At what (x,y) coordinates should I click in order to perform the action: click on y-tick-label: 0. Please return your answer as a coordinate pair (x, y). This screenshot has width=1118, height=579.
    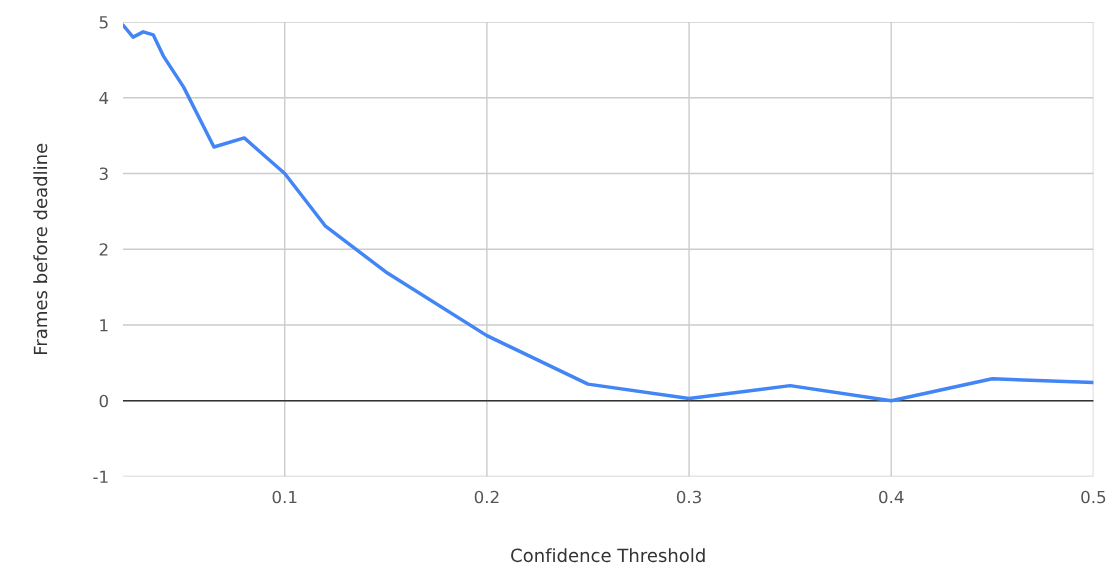
    Looking at the image, I should click on (103, 401).